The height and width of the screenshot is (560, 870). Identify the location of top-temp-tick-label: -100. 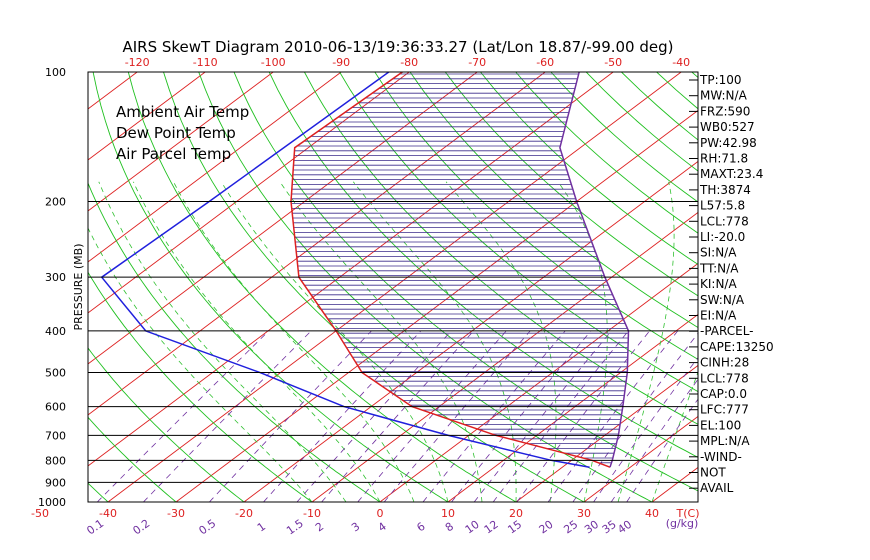
(273, 62).